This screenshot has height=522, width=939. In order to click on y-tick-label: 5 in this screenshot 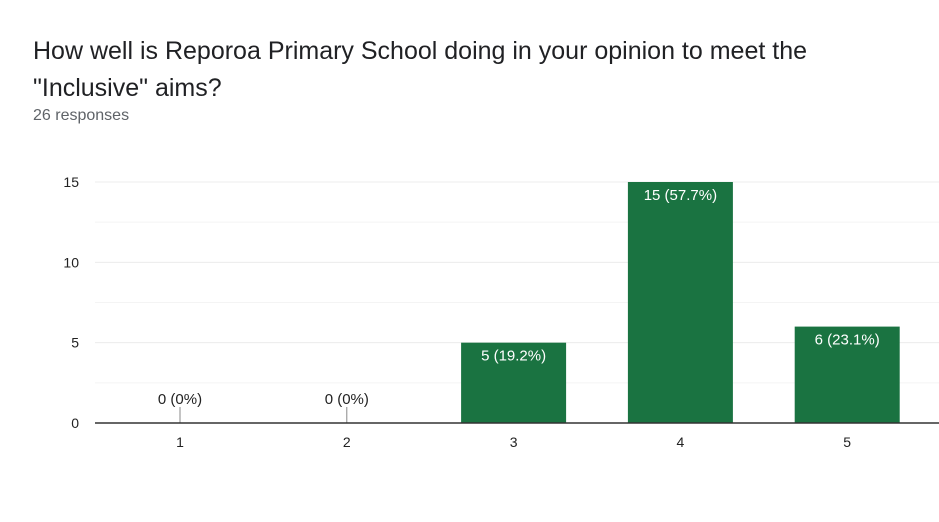, I will do `click(75, 343)`.